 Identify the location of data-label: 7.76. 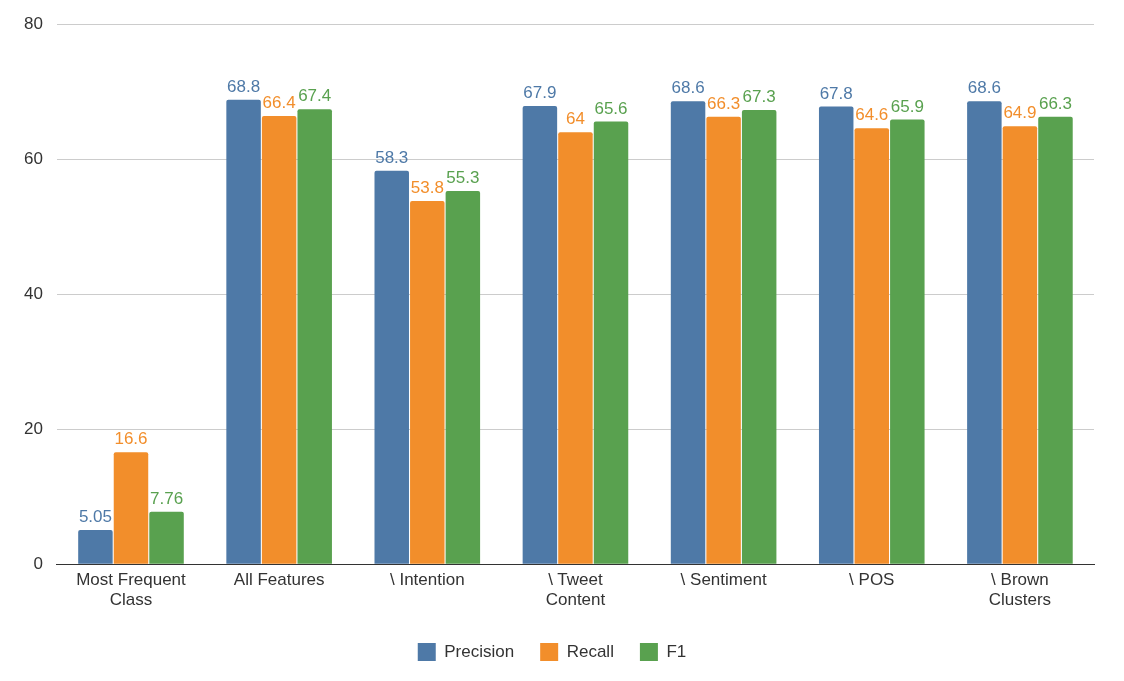
(167, 499).